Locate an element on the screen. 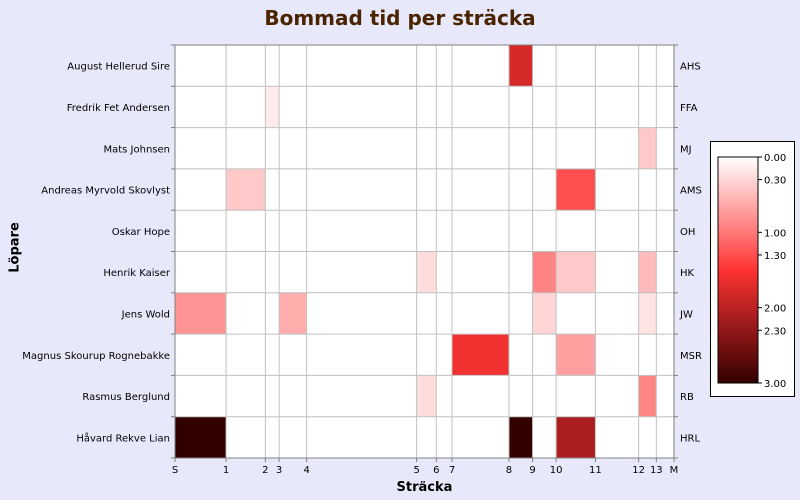 The height and width of the screenshot is (500, 800). x-tick-label: 5 is located at coordinates (416, 470).